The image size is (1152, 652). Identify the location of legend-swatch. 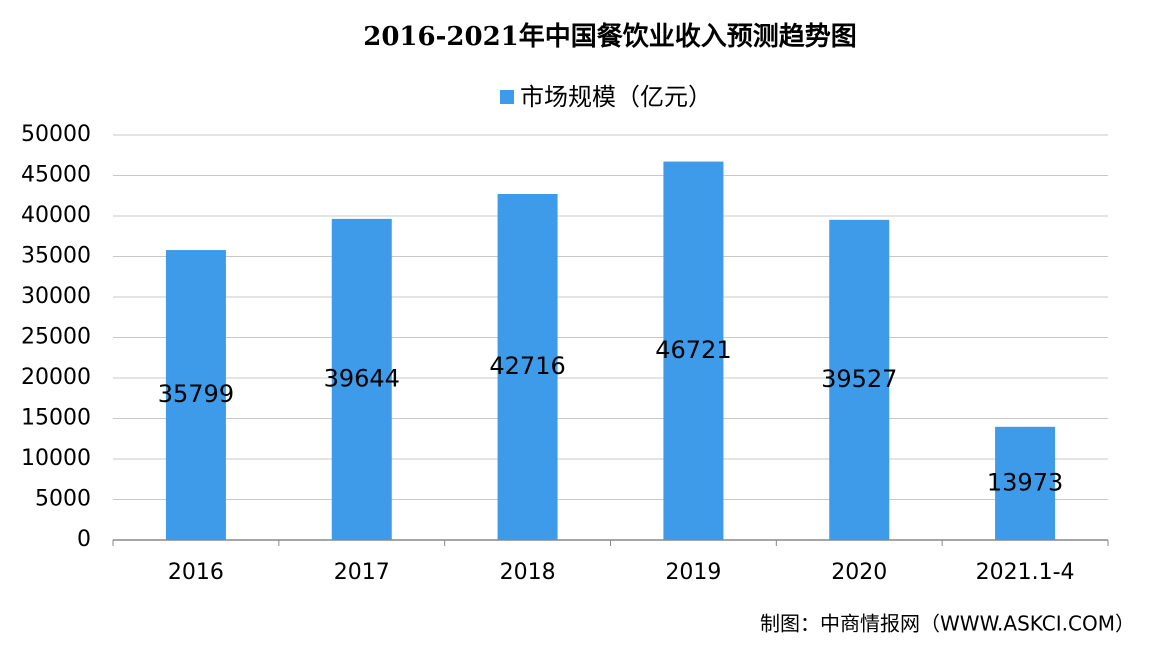
(507, 97).